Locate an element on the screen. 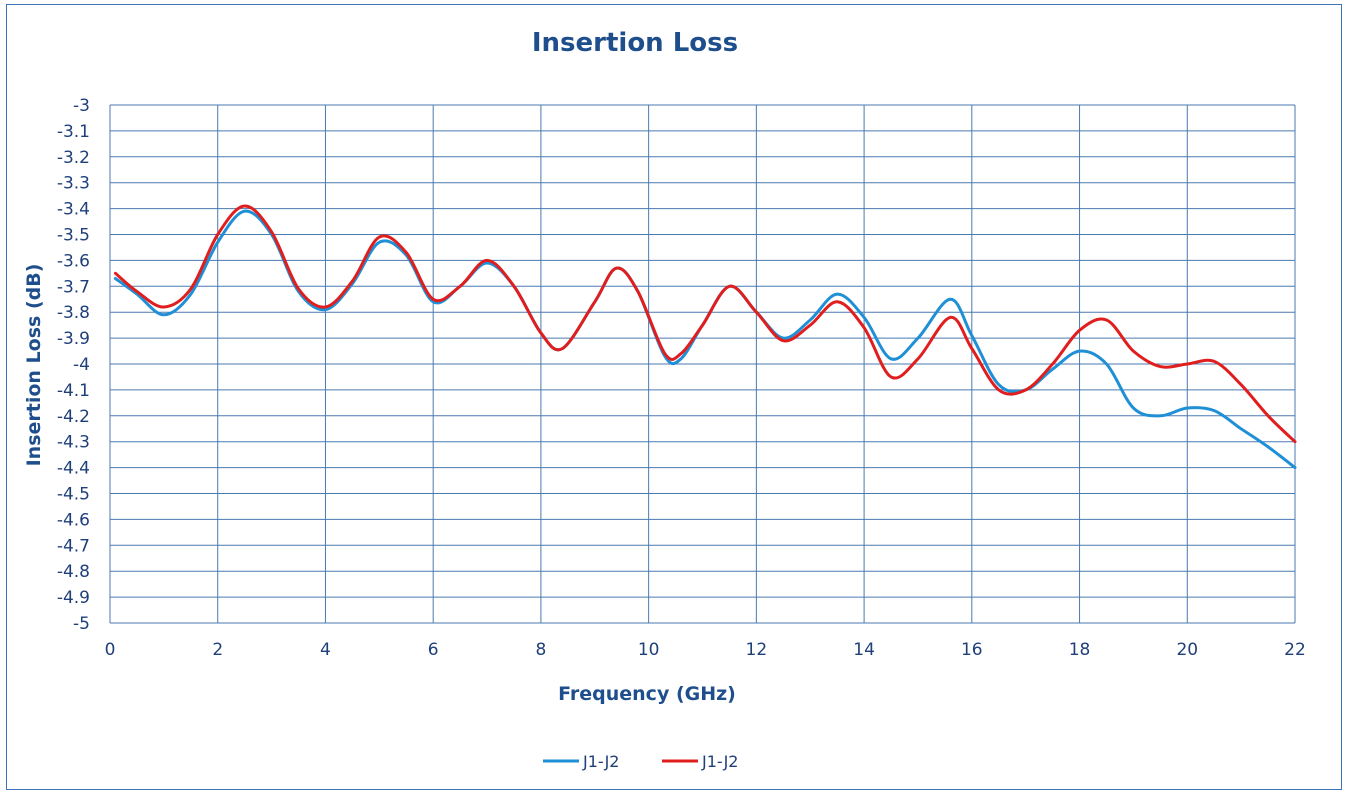 Image resolution: width=1351 pixels, height=797 pixels. y-tick-label: -4.2 is located at coordinates (73, 417).